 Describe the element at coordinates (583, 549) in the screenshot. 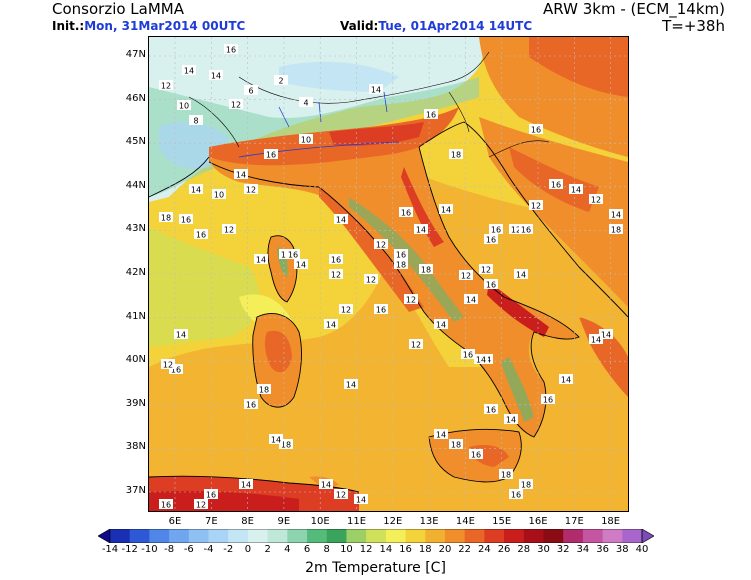

I see `colorbar-tick-label: 34` at that location.